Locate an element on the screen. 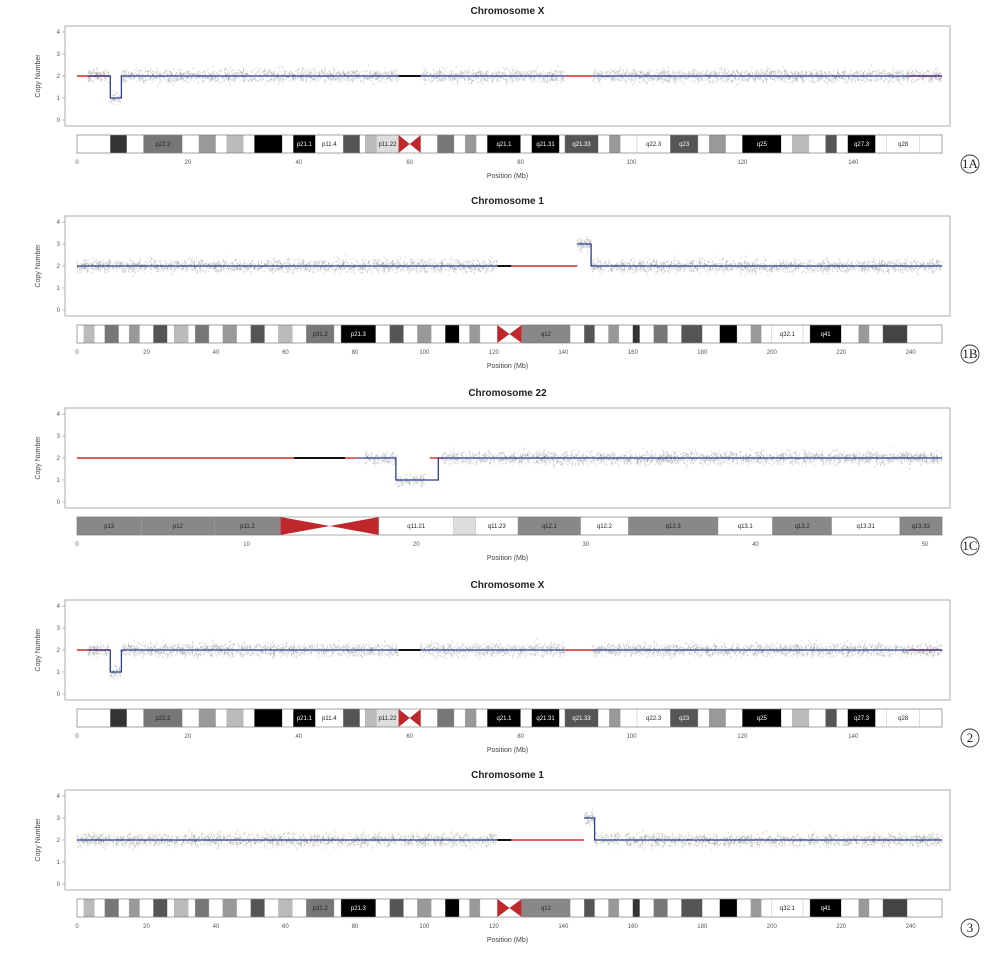  x-tick-label: 160 is located at coordinates (633, 353).